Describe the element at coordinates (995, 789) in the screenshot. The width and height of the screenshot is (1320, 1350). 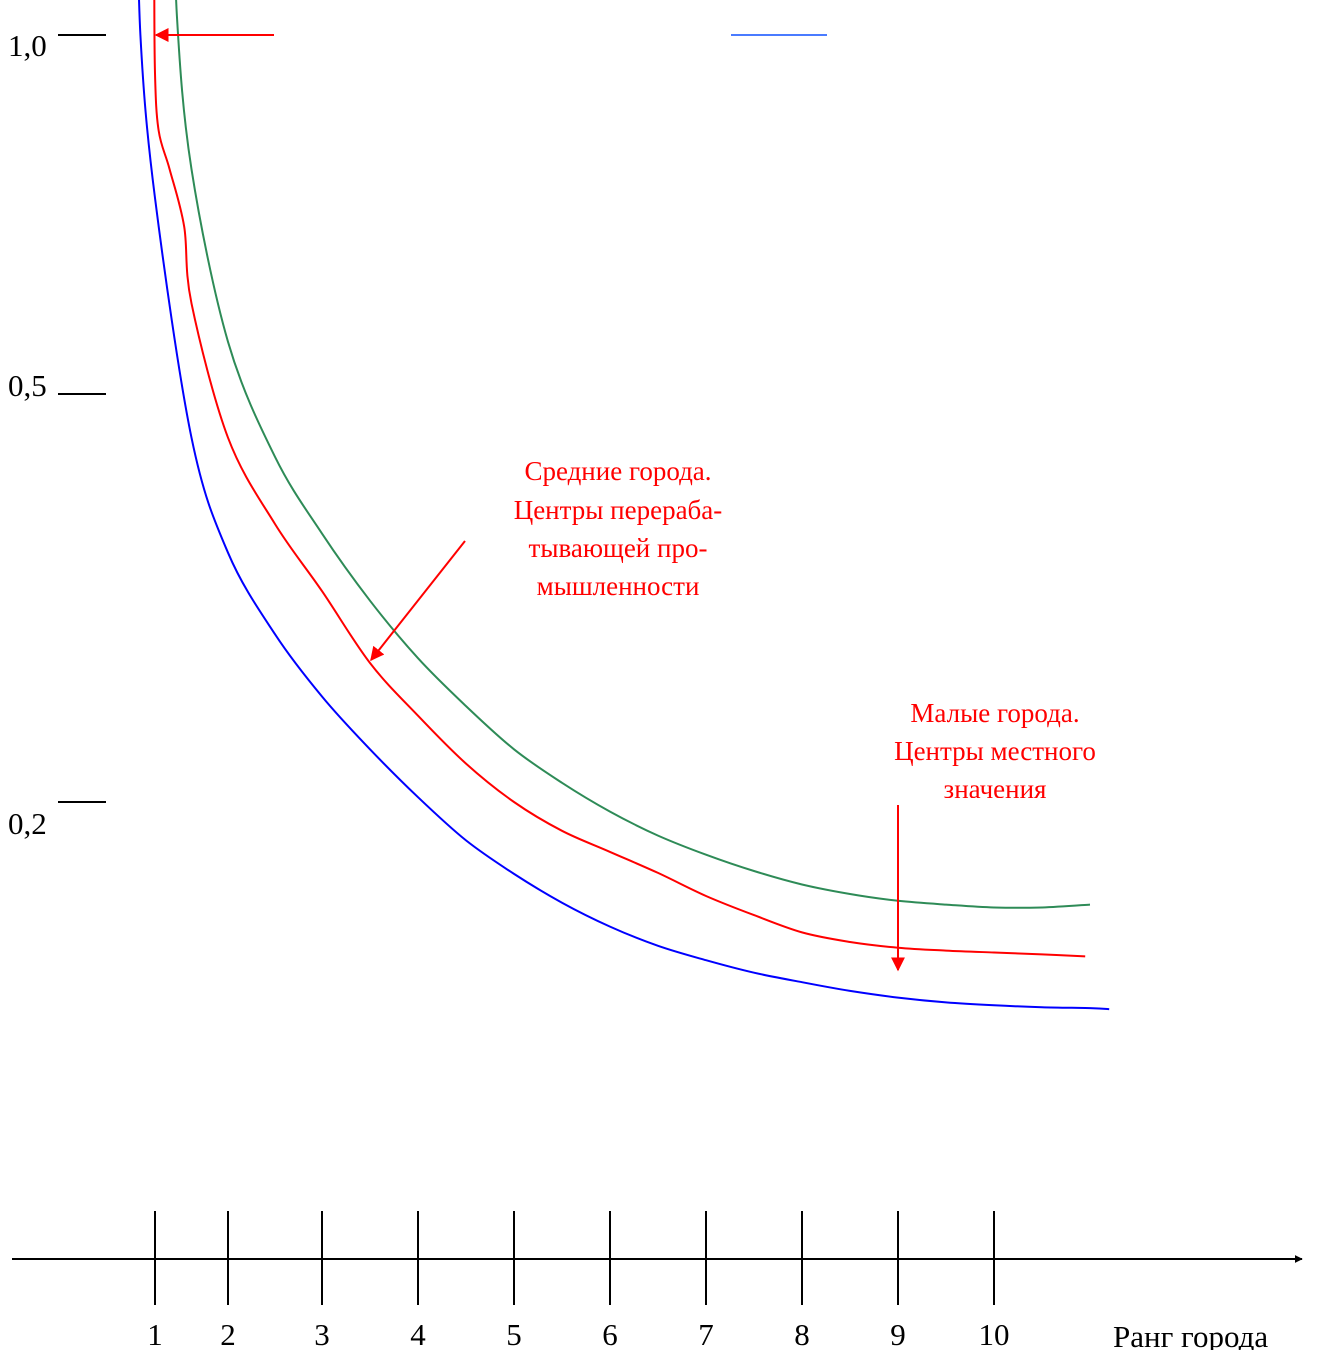
I see `annotation-line: значения` at that location.